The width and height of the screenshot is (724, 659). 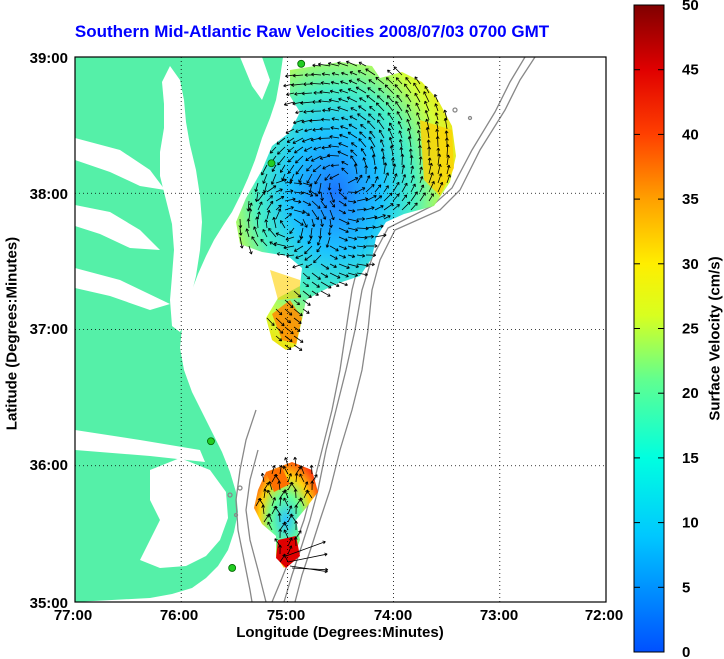 I want to click on colorbar-tick-label: 10, so click(x=690, y=523).